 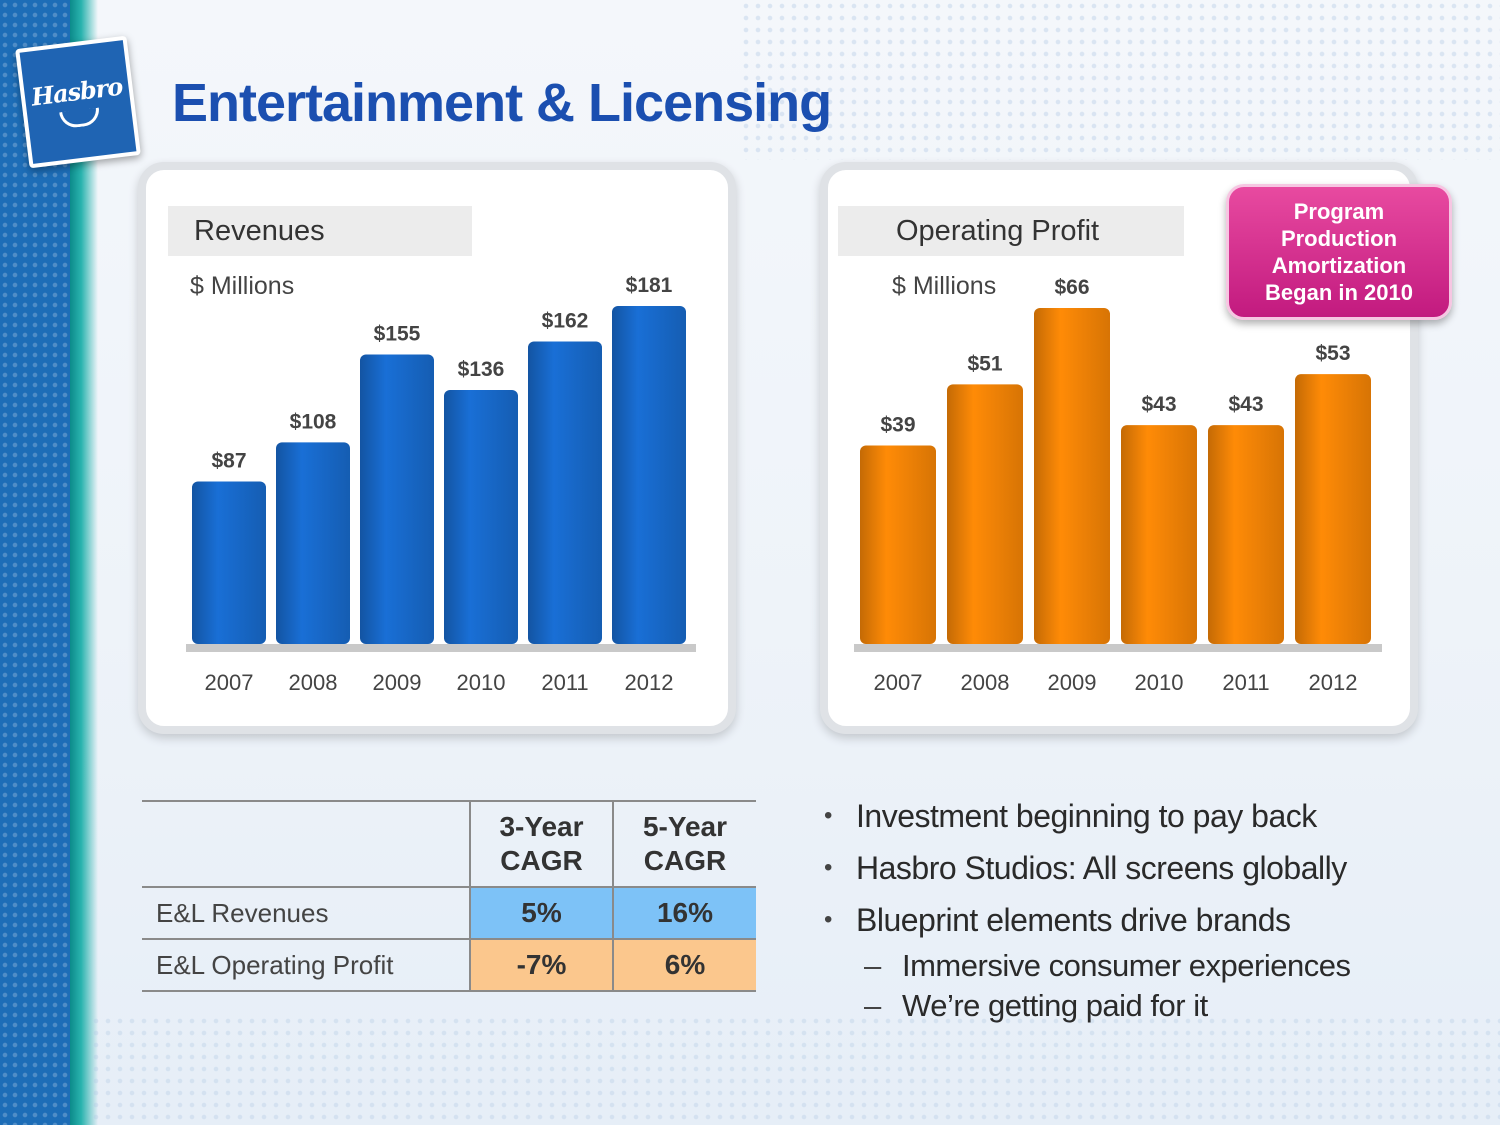 I want to click on dot-pattern-top, so click(x=1120, y=80).